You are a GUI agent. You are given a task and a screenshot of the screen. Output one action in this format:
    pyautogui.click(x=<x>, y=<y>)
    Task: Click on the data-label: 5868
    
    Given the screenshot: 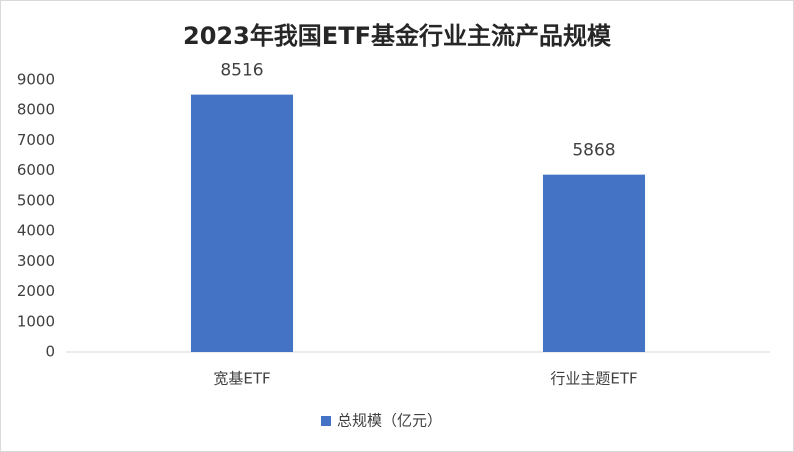 What is the action you would take?
    pyautogui.click(x=593, y=151)
    